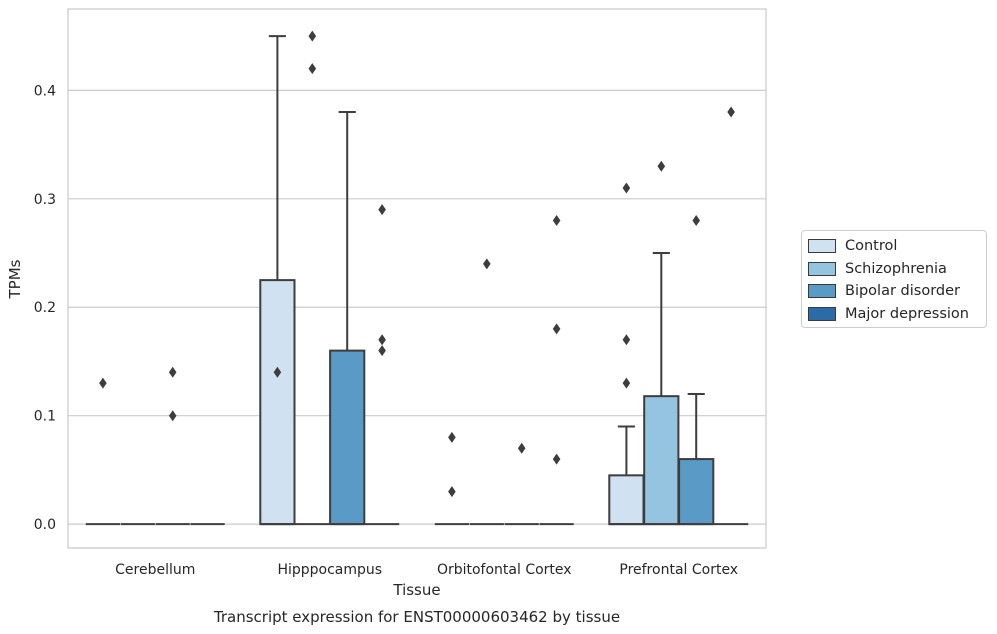 The height and width of the screenshot is (634, 997). I want to click on y-tick-label: 0.4, so click(45, 91).